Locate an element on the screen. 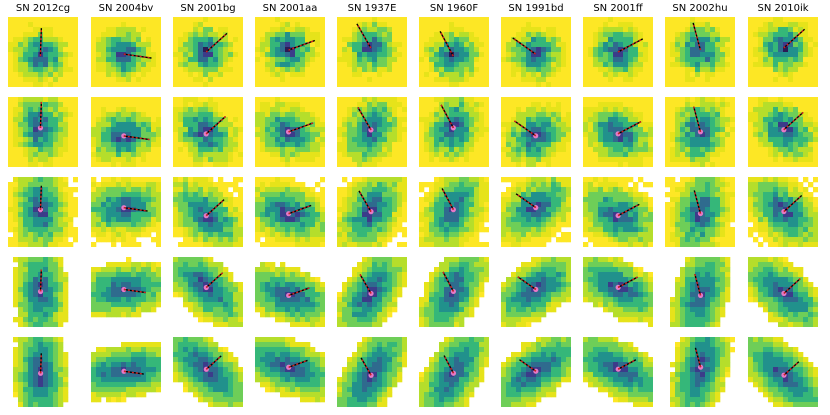 Image resolution: width=830 pixels, height=415 pixels. column-title: SN 1960F is located at coordinates (454, 8).